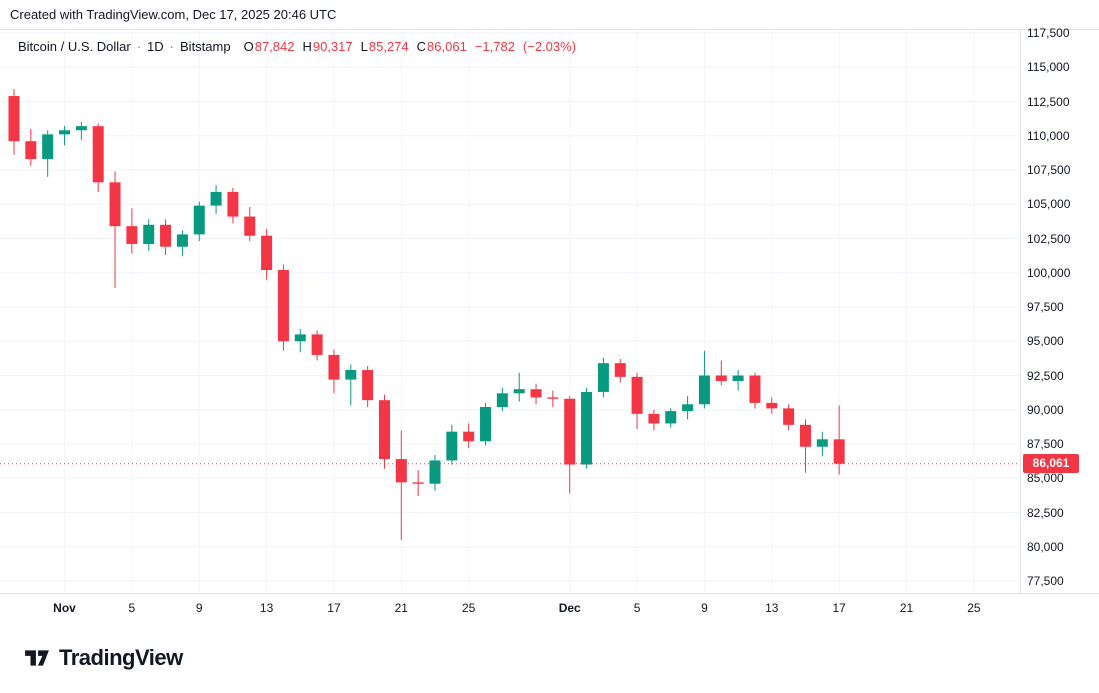 This screenshot has height=693, width=1099. What do you see at coordinates (549, 608) in the screenshot?
I see `time-axis: Nov 5 9 13 17 21 25 Dec 5 9 13 17 21 25` at bounding box center [549, 608].